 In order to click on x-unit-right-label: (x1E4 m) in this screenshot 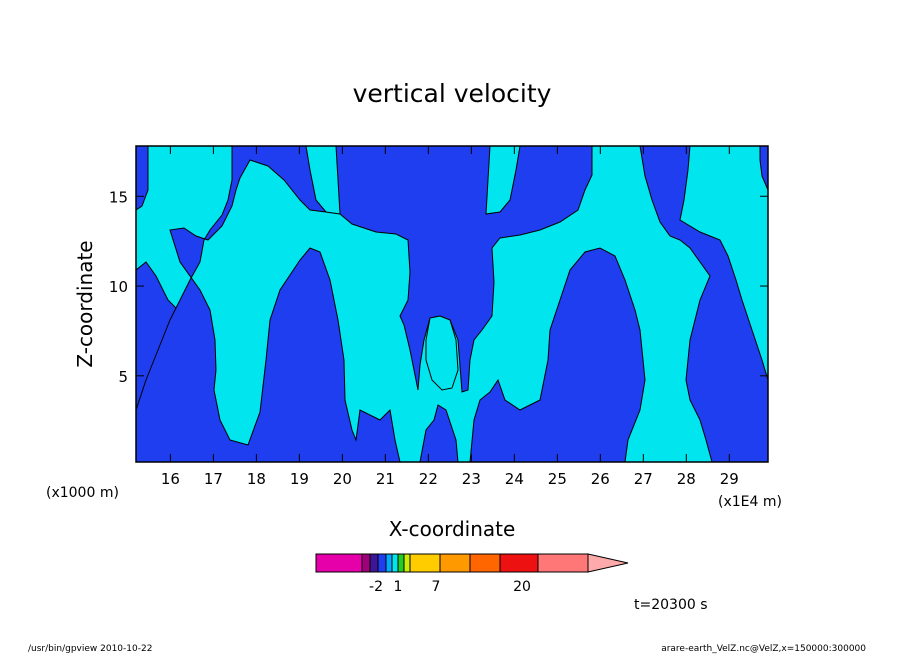, I will do `click(750, 502)`.